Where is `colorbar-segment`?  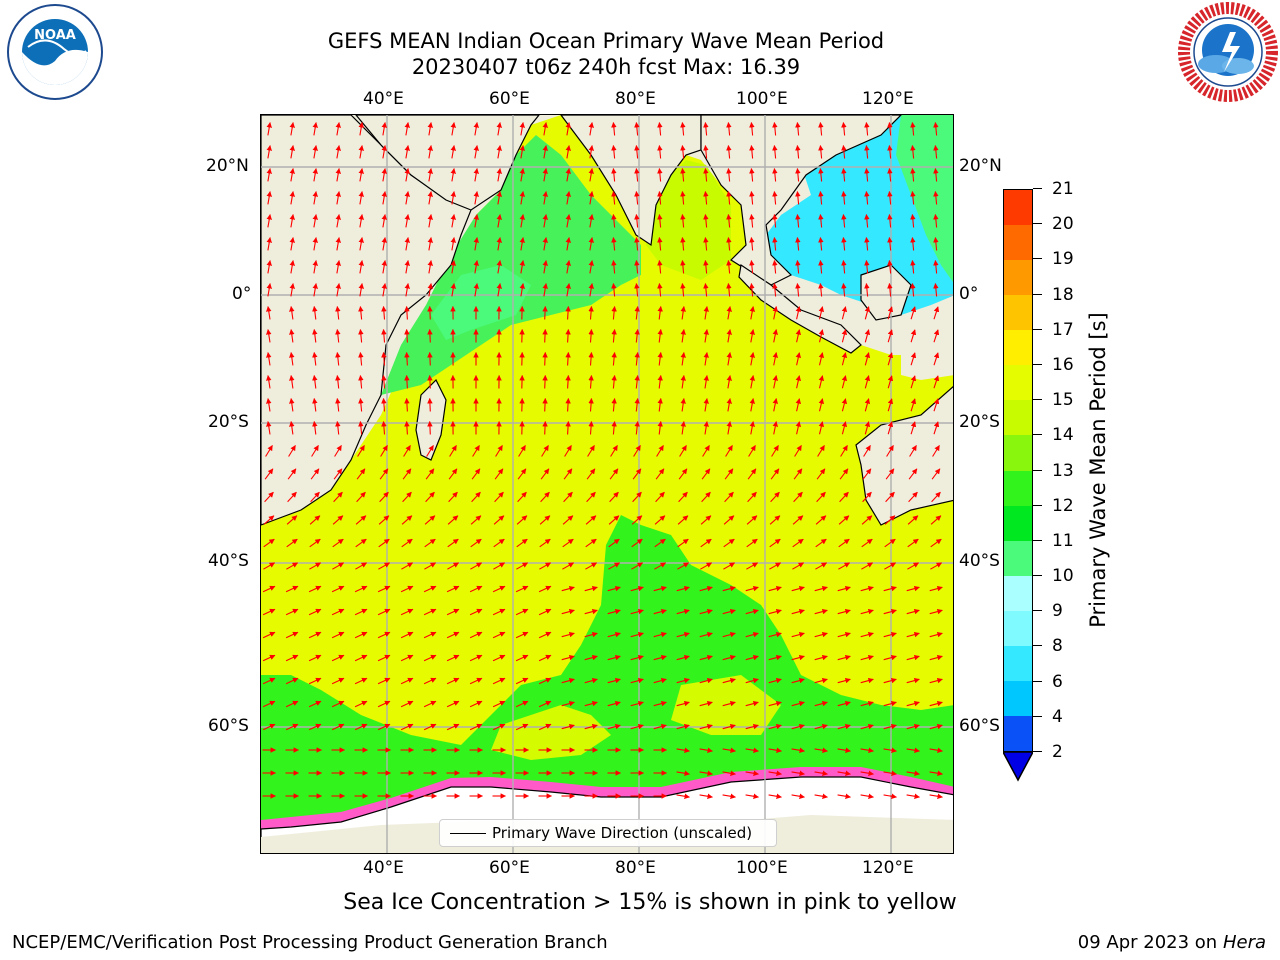
colorbar-segment is located at coordinates (1018, 348).